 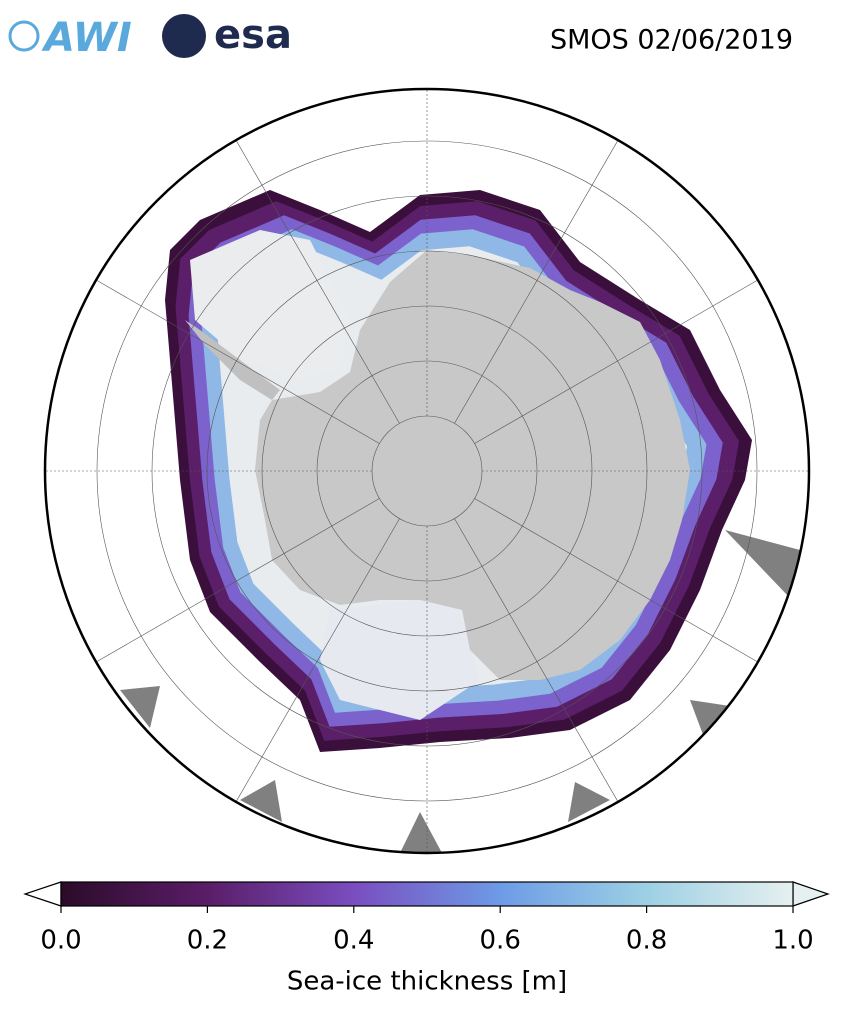 What do you see at coordinates (207, 941) in the screenshot?
I see `colorbar-tick-label: 0.2` at bounding box center [207, 941].